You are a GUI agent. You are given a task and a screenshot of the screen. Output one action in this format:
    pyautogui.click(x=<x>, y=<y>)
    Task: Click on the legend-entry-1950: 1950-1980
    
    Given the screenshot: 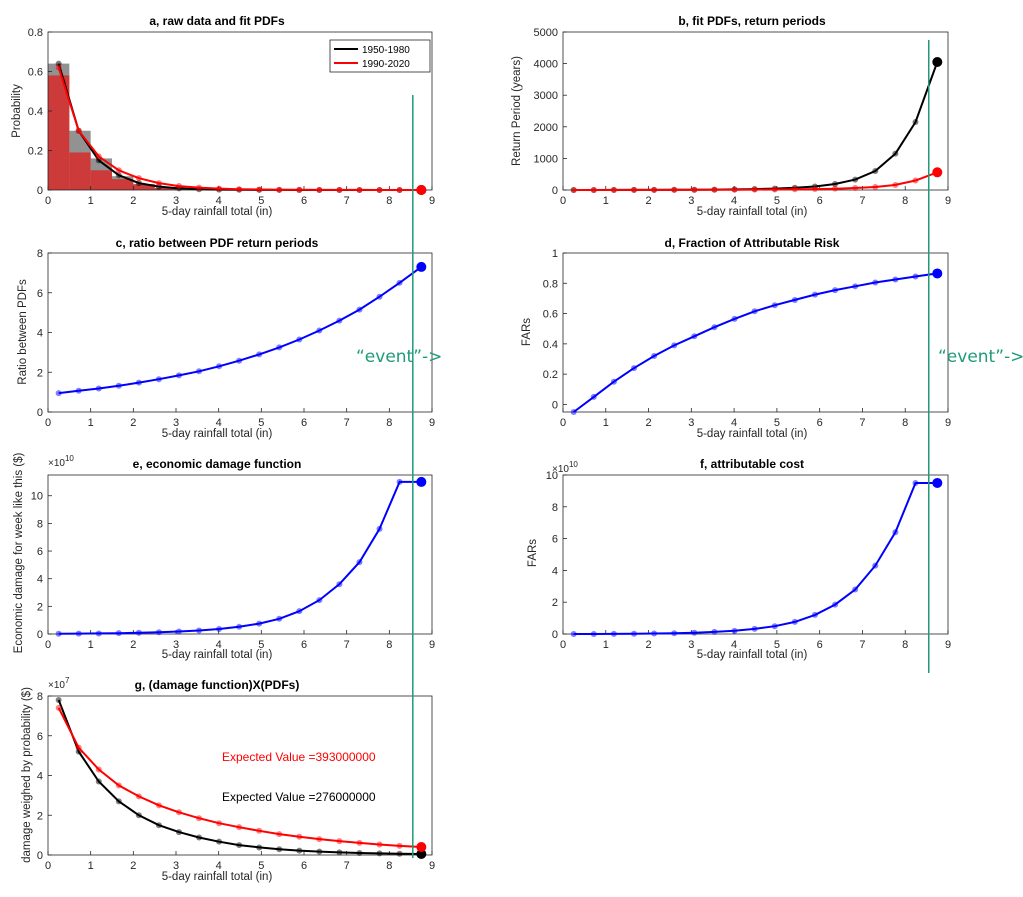 What is the action you would take?
    pyautogui.click(x=386, y=50)
    